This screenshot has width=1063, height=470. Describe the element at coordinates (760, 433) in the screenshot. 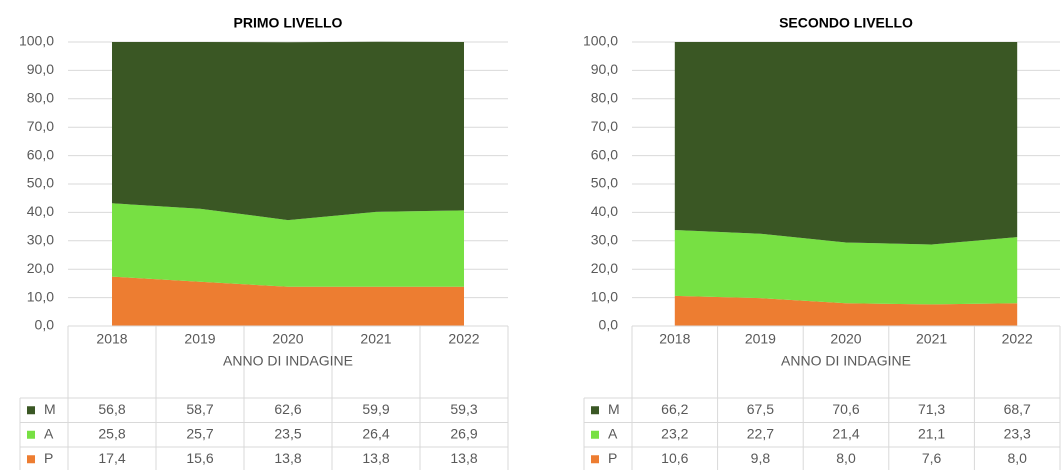

I see `table-value: 22,7` at that location.